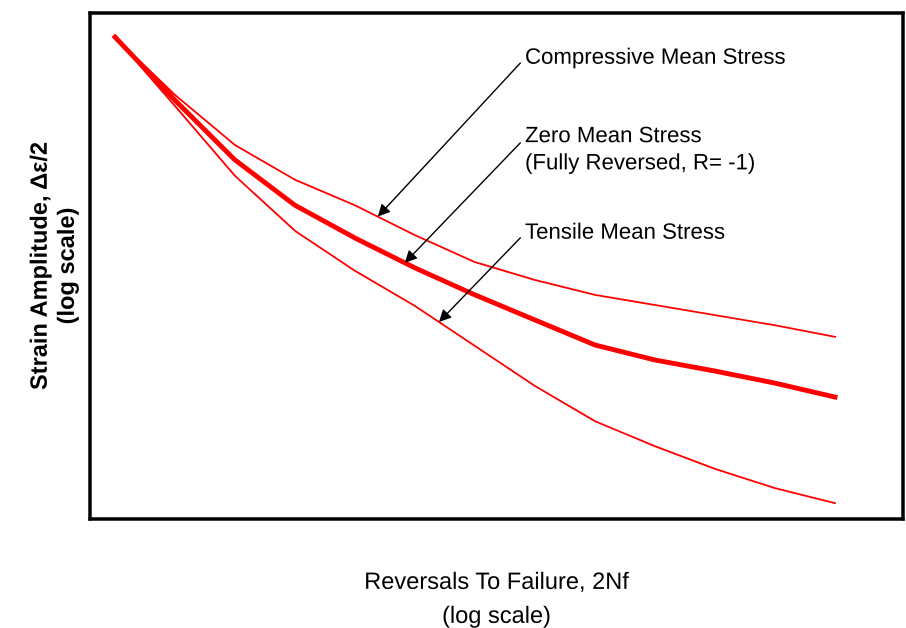 The height and width of the screenshot is (628, 906). What do you see at coordinates (54, 266) in the screenshot?
I see `y-axis-title: Strain Amplitude, Δε/2 (log scale)` at bounding box center [54, 266].